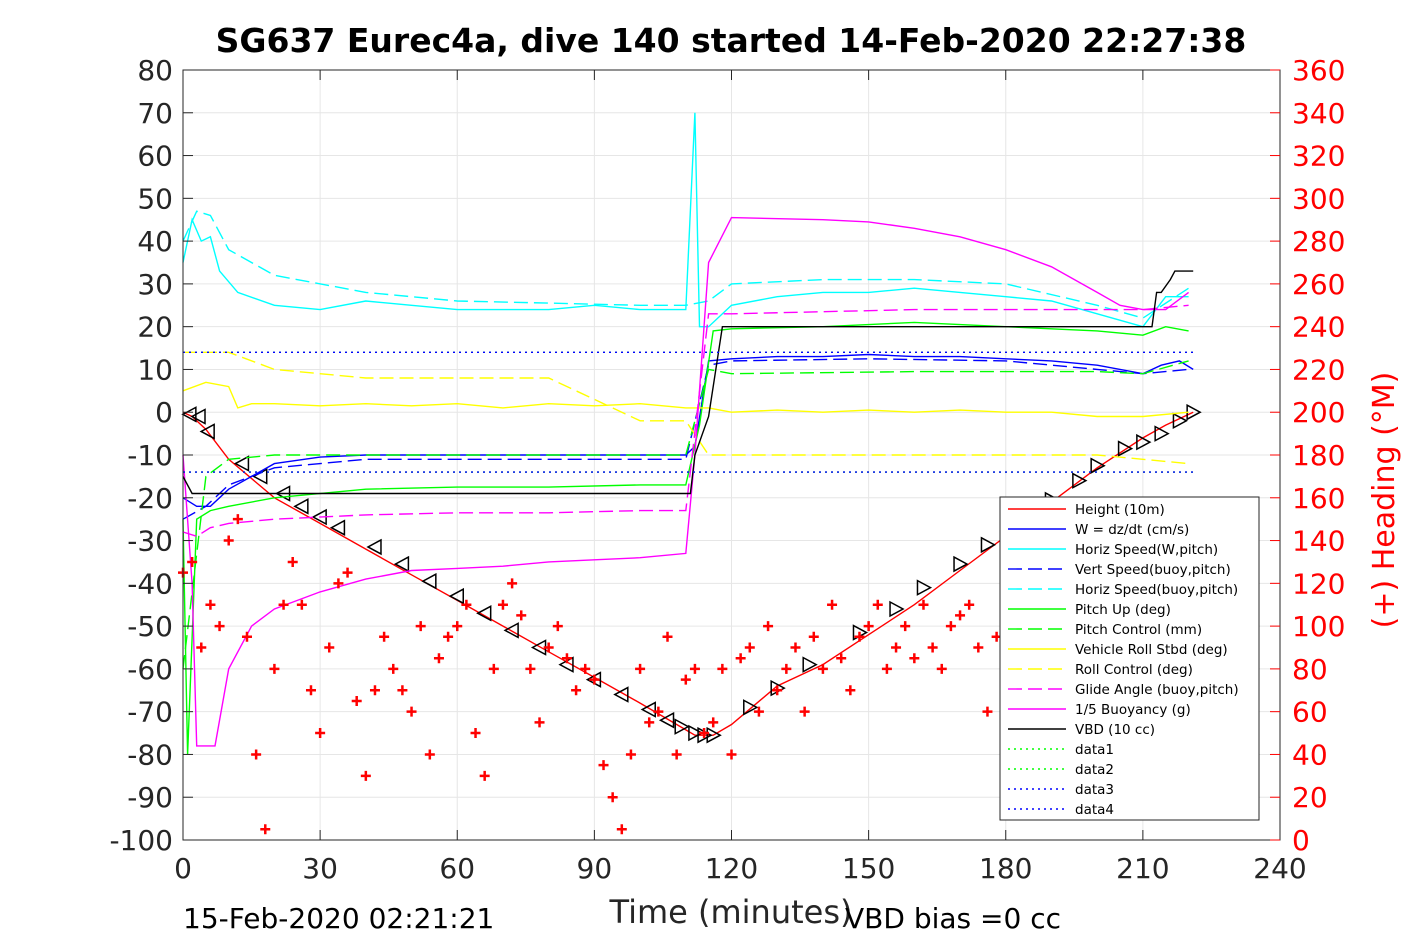  What do you see at coordinates (1310, 712) in the screenshot?
I see `y-right-tick-label: 60` at bounding box center [1310, 712].